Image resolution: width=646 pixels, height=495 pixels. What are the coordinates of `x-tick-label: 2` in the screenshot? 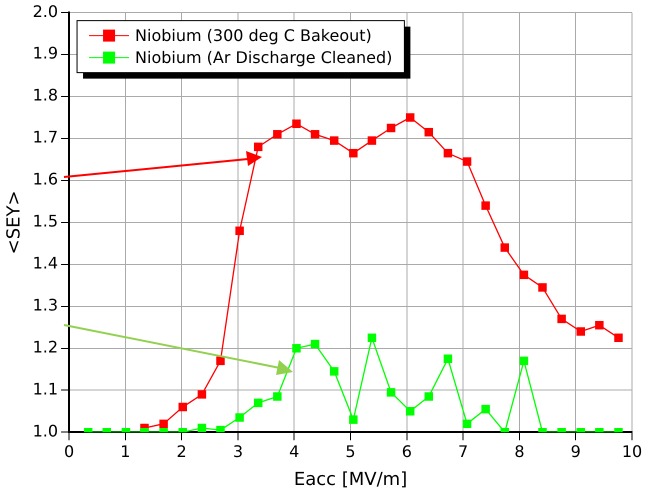 It's located at (181, 451).